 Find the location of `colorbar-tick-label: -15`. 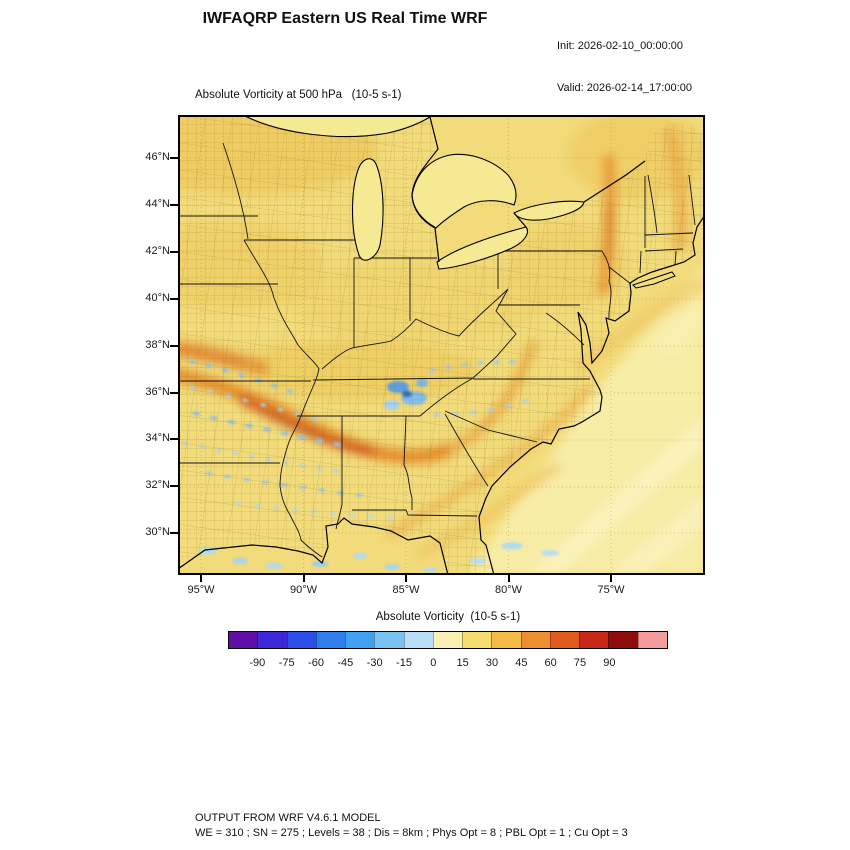

colorbar-tick-label: -15 is located at coordinates (404, 663).